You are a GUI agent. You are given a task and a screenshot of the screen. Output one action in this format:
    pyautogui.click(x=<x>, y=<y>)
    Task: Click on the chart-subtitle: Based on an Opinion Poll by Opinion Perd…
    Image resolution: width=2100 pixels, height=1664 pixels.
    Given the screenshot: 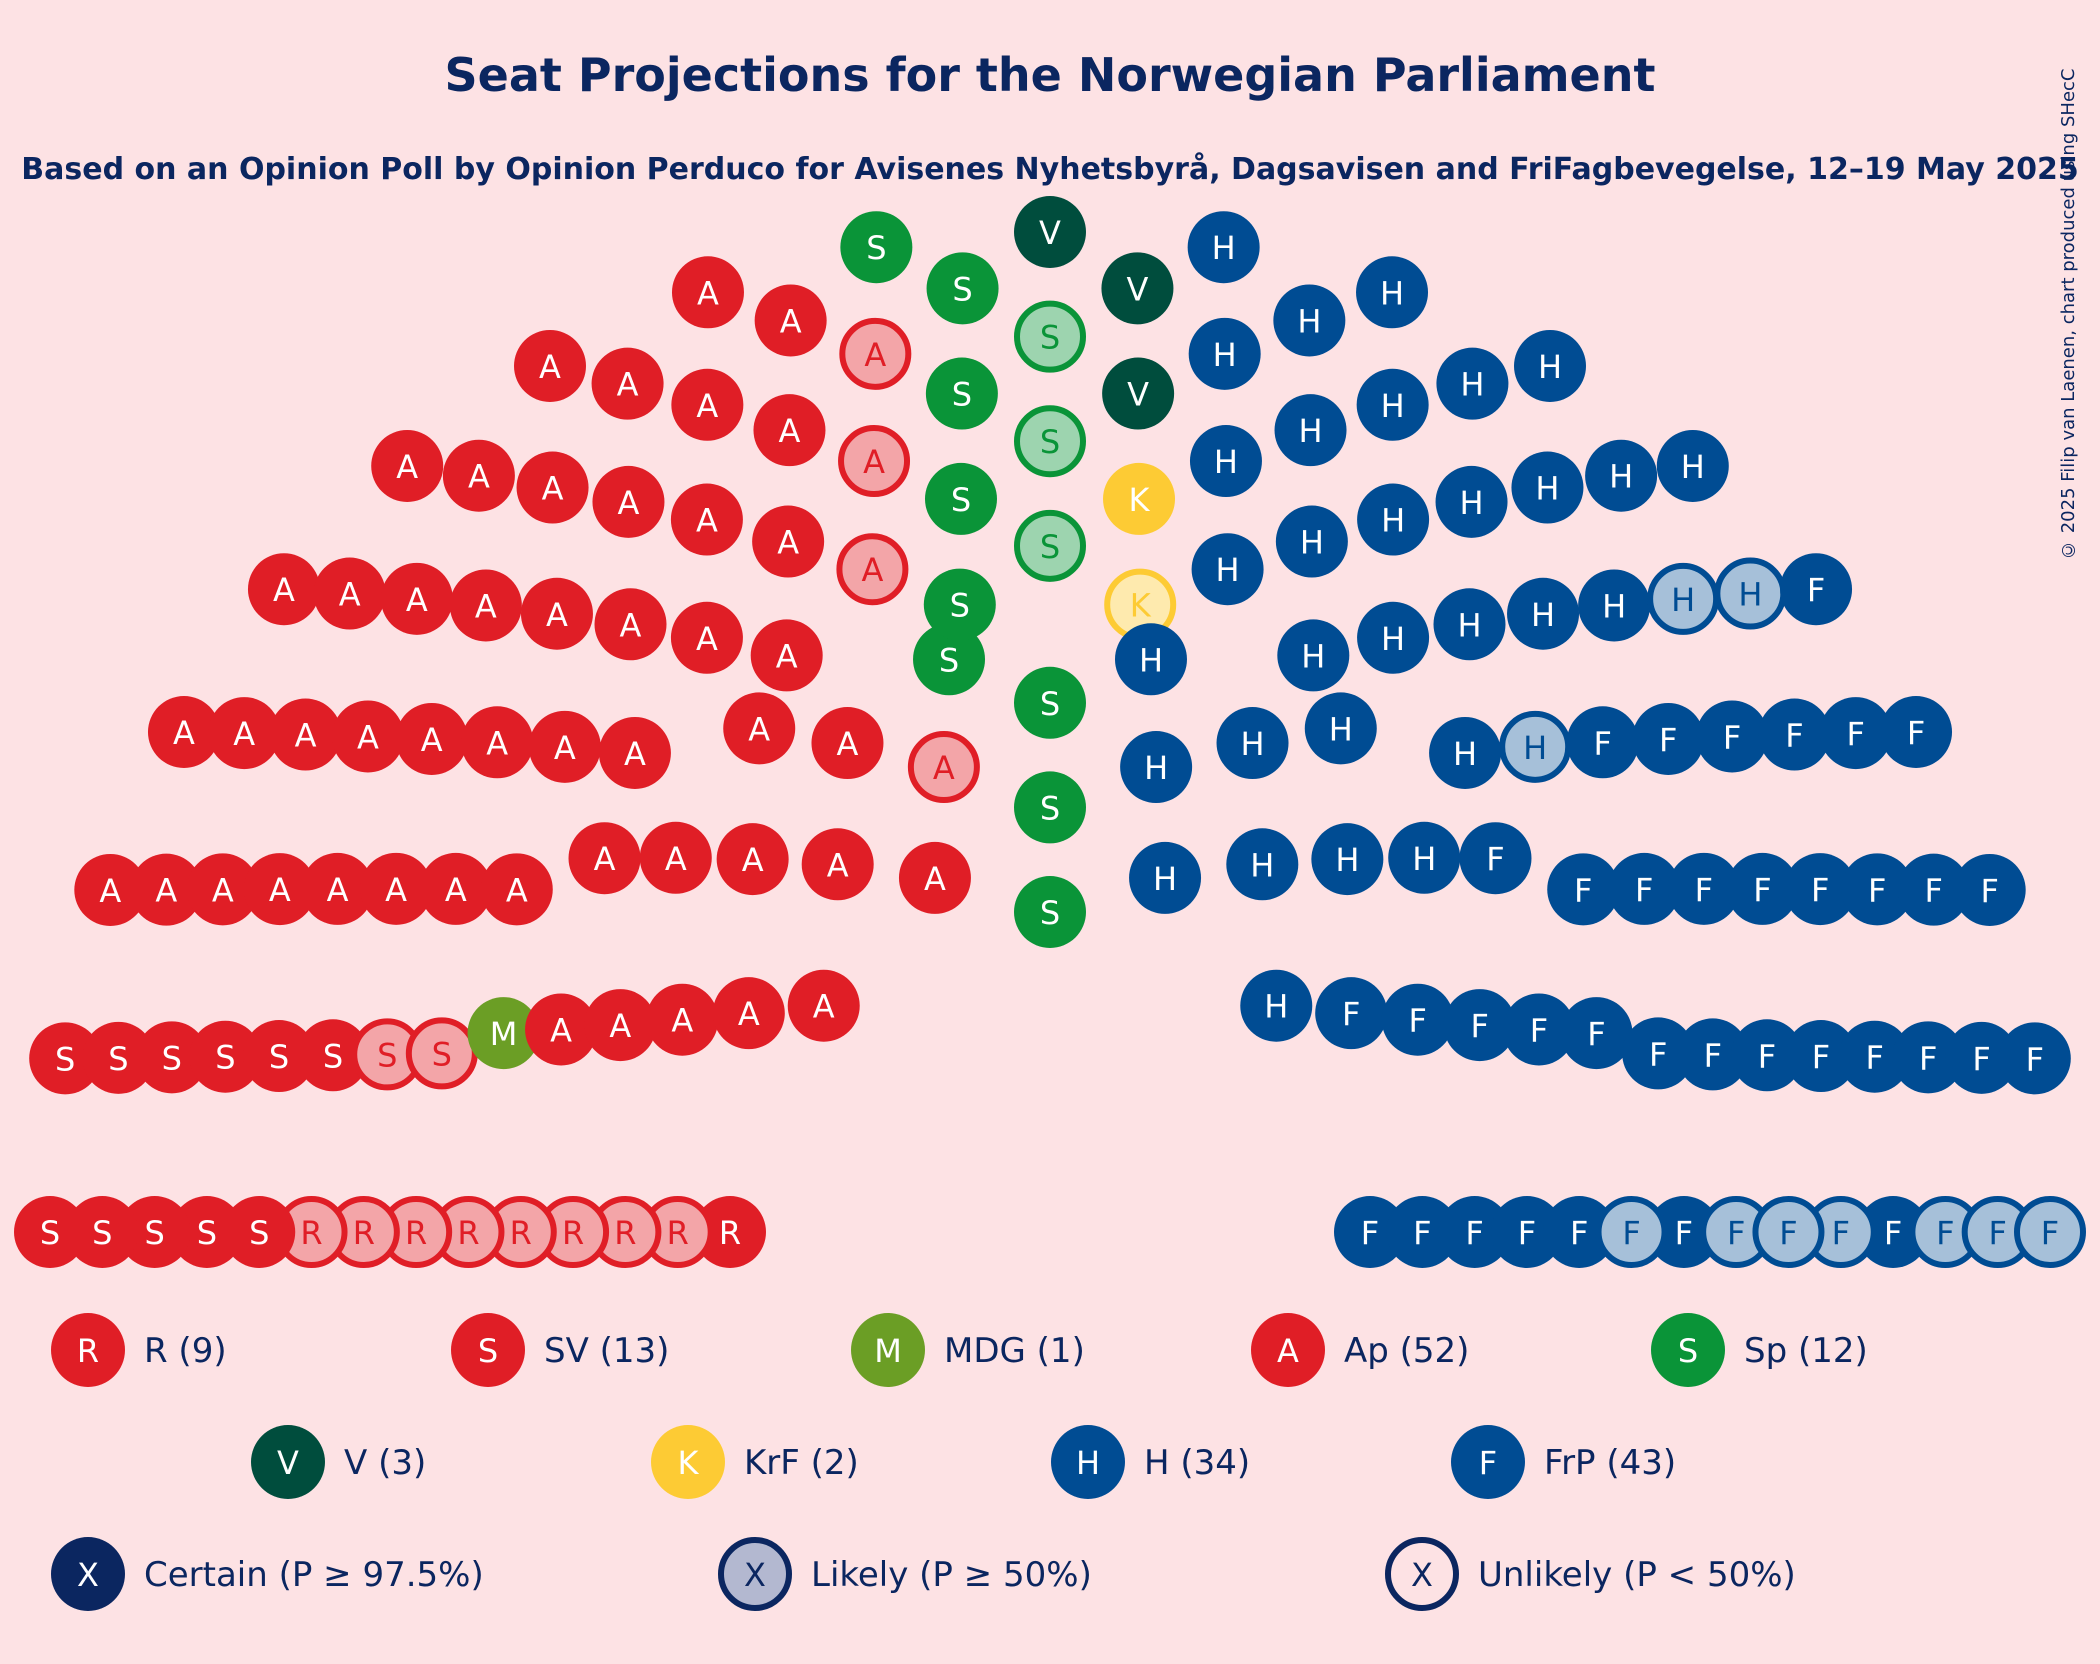 What is the action you would take?
    pyautogui.click(x=1050, y=169)
    